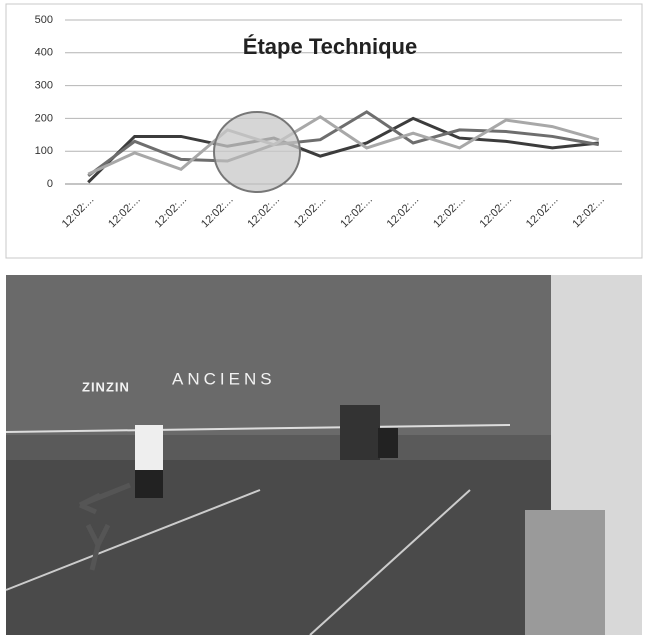 The height and width of the screenshot is (635, 648). Describe the element at coordinates (565, 572) in the screenshot. I see `spectator` at that location.